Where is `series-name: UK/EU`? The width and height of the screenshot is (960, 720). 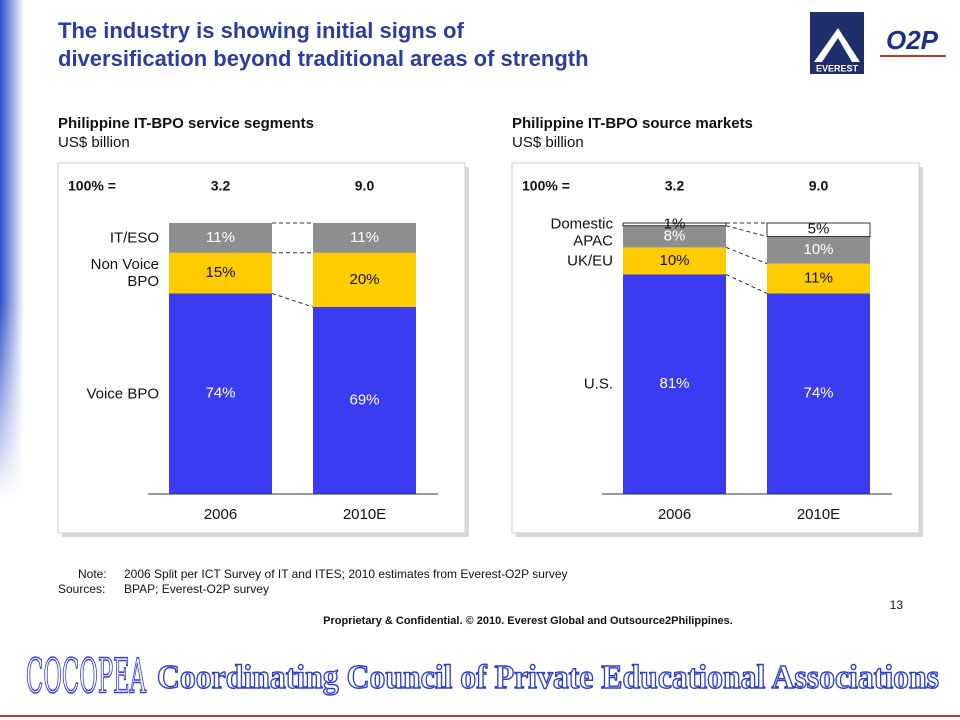 series-name: UK/EU is located at coordinates (590, 261).